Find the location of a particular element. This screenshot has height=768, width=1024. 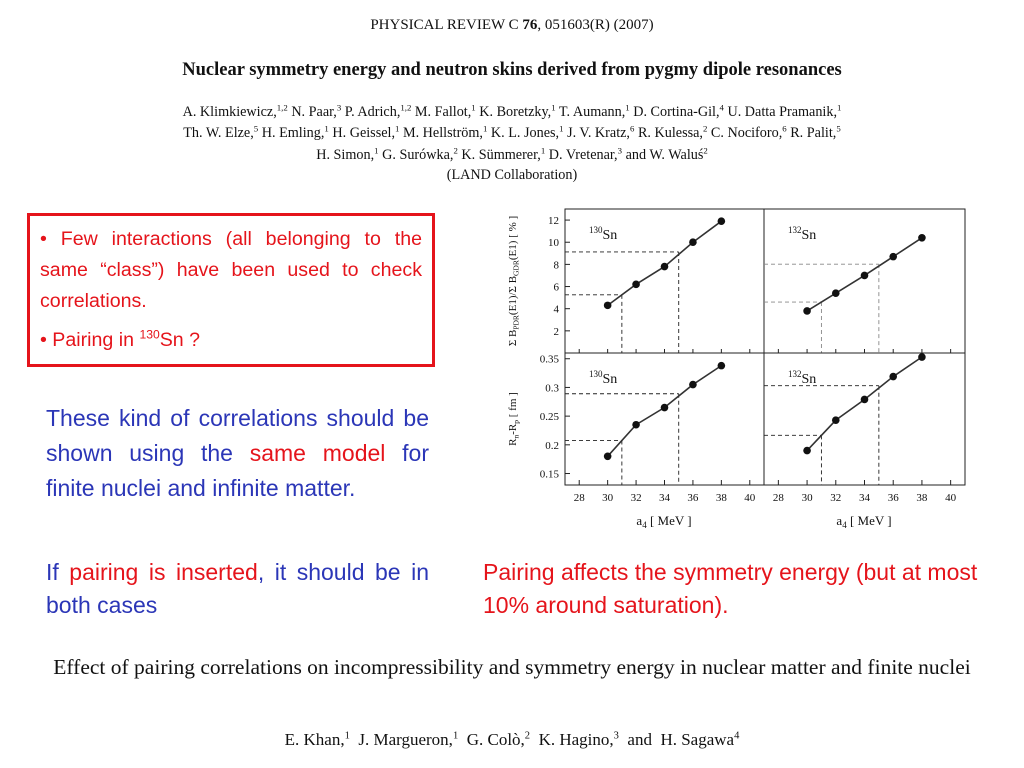

y-tick-label: 6 is located at coordinates (557, 288).